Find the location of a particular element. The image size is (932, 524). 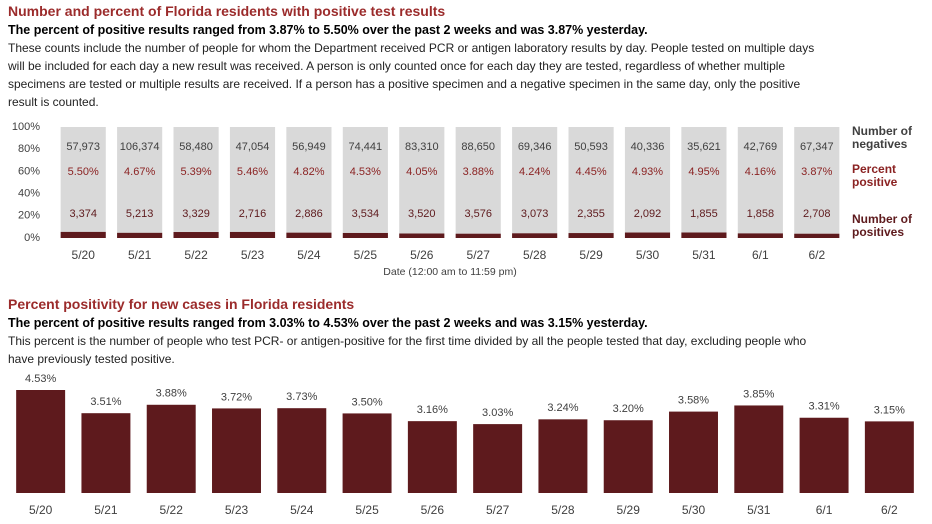

data-label: 106,374 is located at coordinates (140, 147).